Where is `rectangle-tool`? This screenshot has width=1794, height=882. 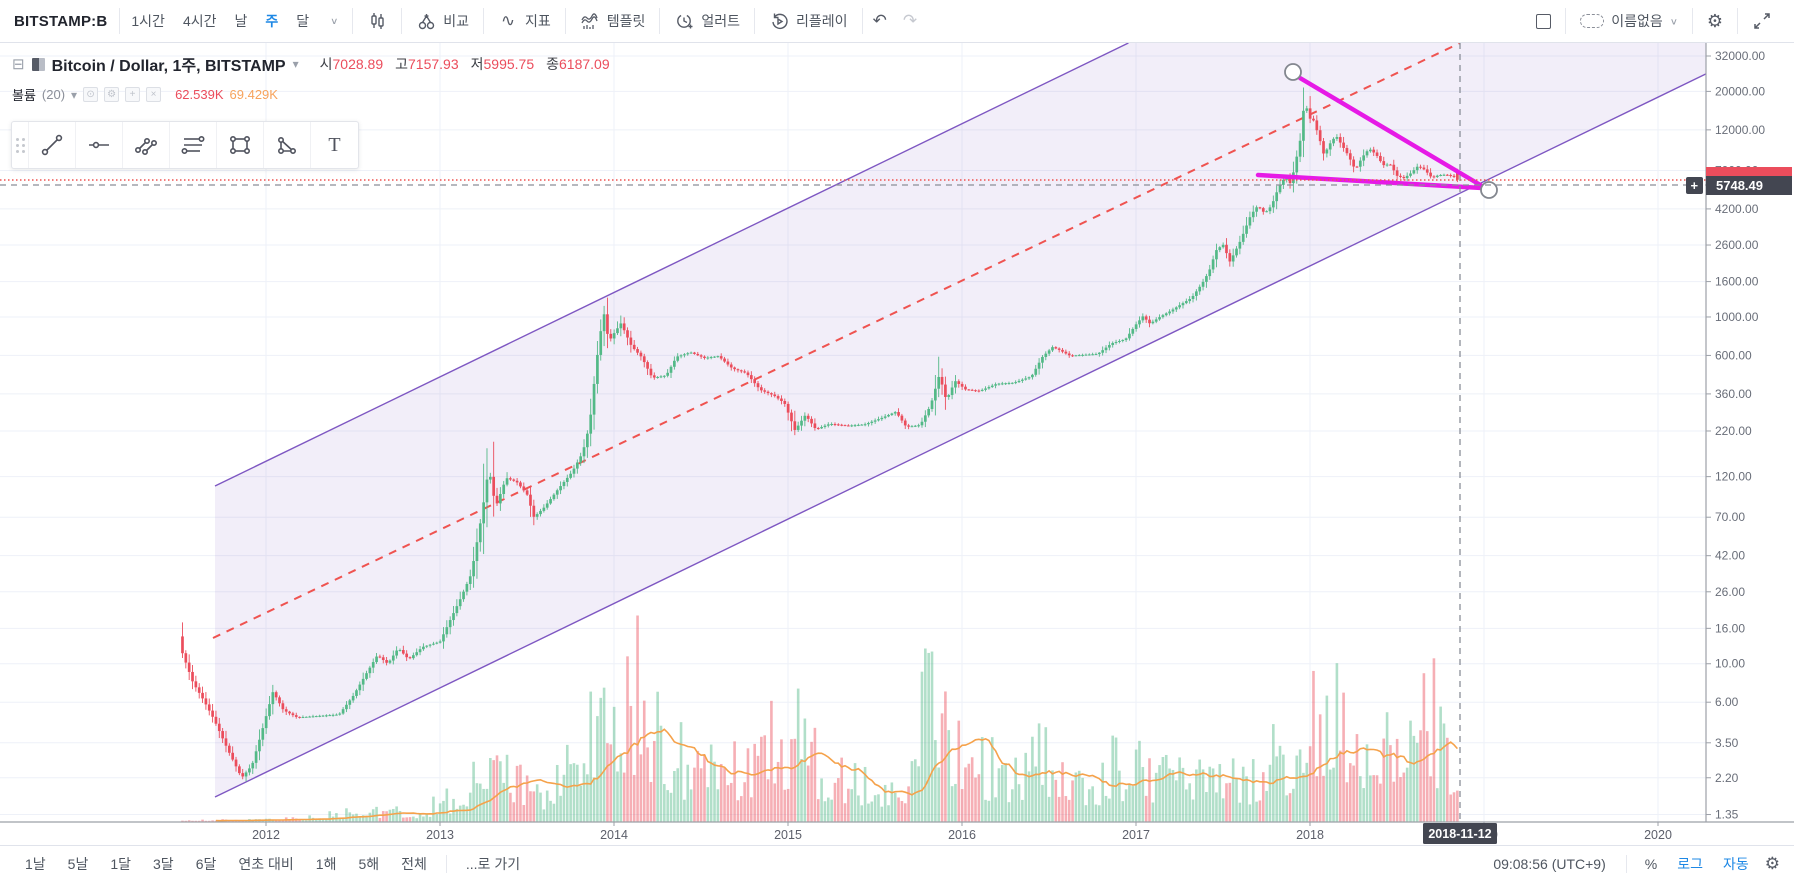
rectangle-tool is located at coordinates (240, 145).